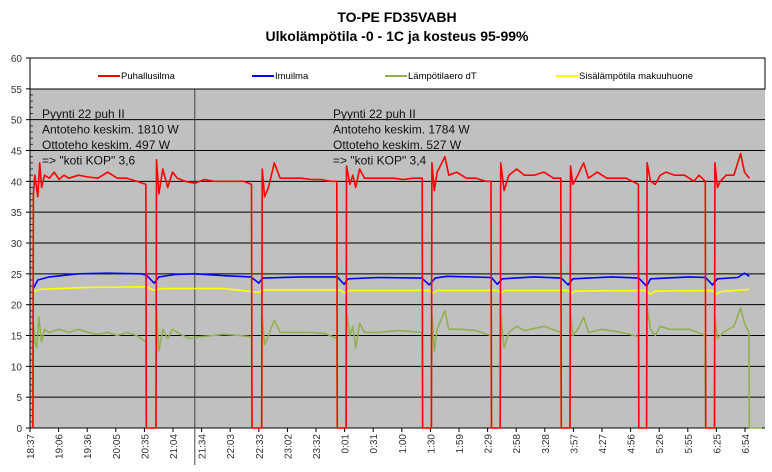  Describe the element at coordinates (17, 182) in the screenshot. I see `y-tick-label: 40` at that location.